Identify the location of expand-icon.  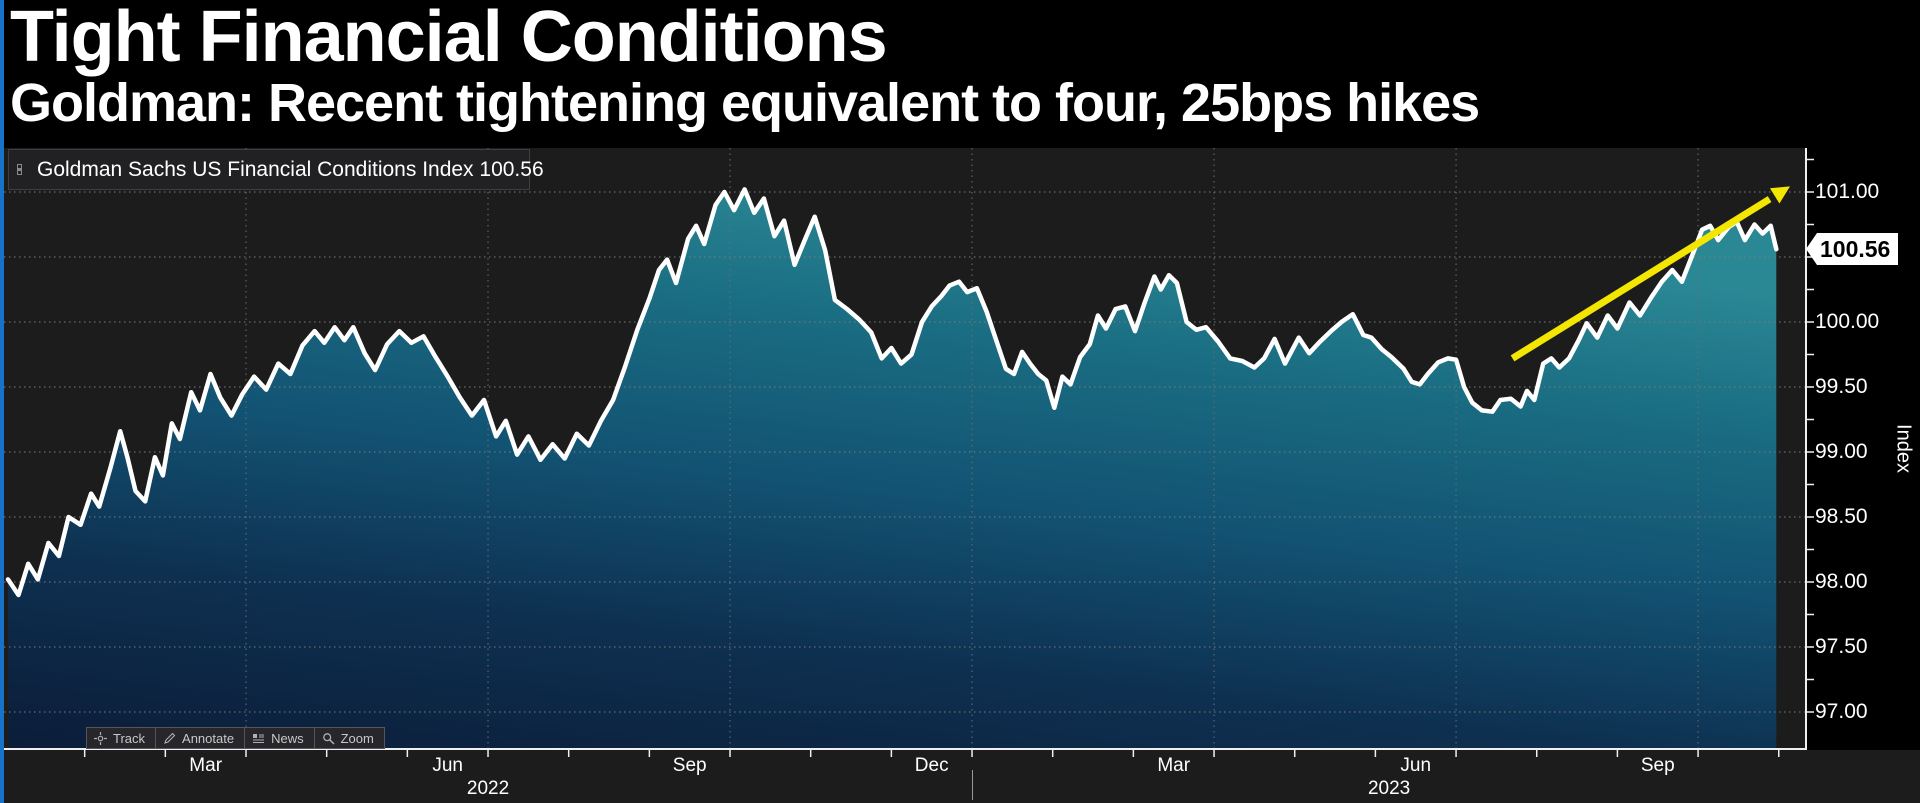
(19, 169).